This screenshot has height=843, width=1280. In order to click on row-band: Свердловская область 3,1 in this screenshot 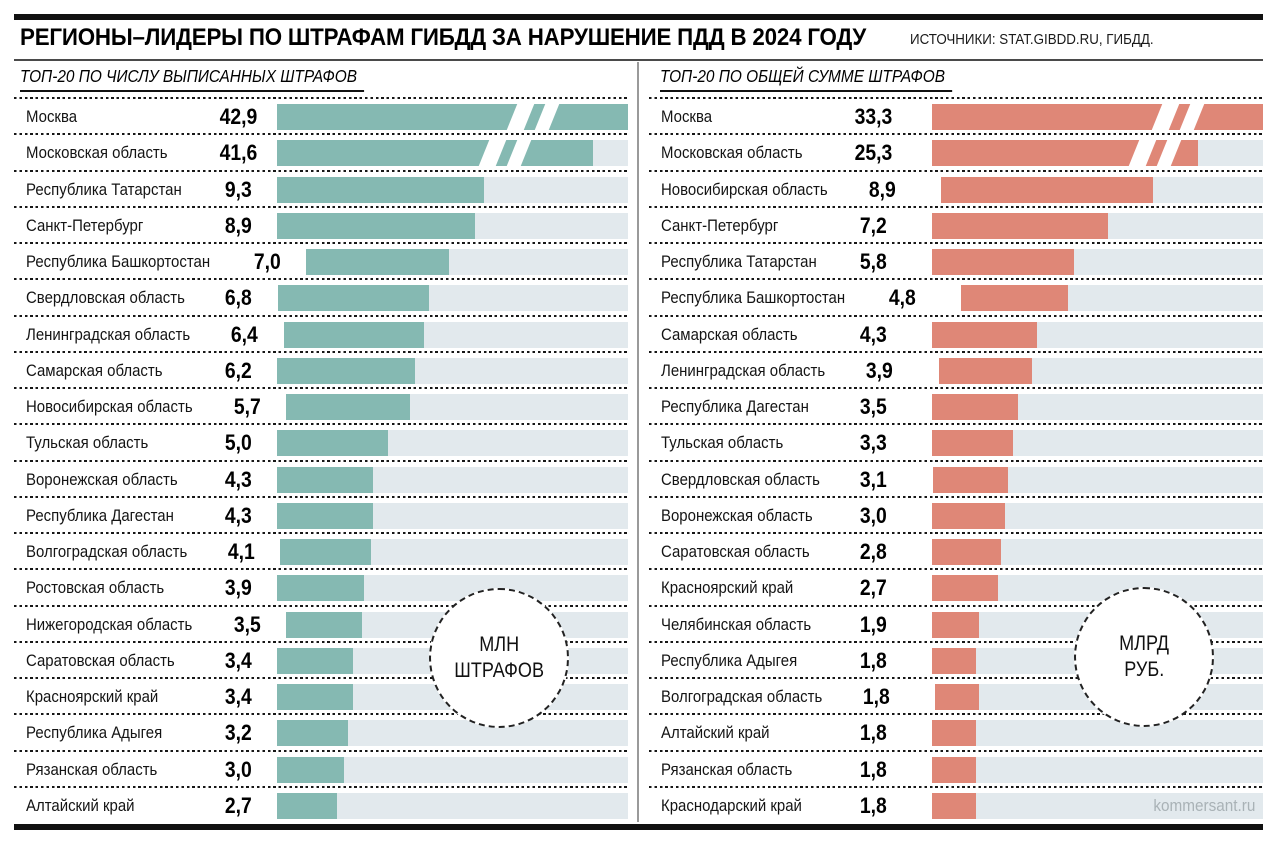, I will do `click(956, 479)`.